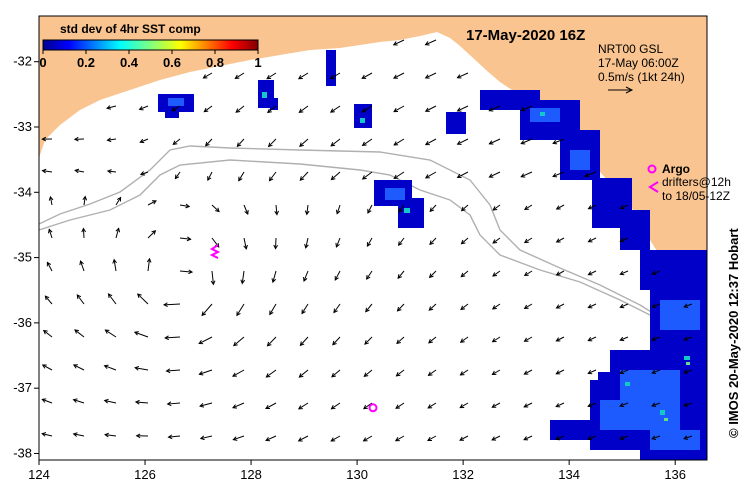 The image size is (749, 496). What do you see at coordinates (22, 61) in the screenshot?
I see `y-tick-label: -32` at bounding box center [22, 61].